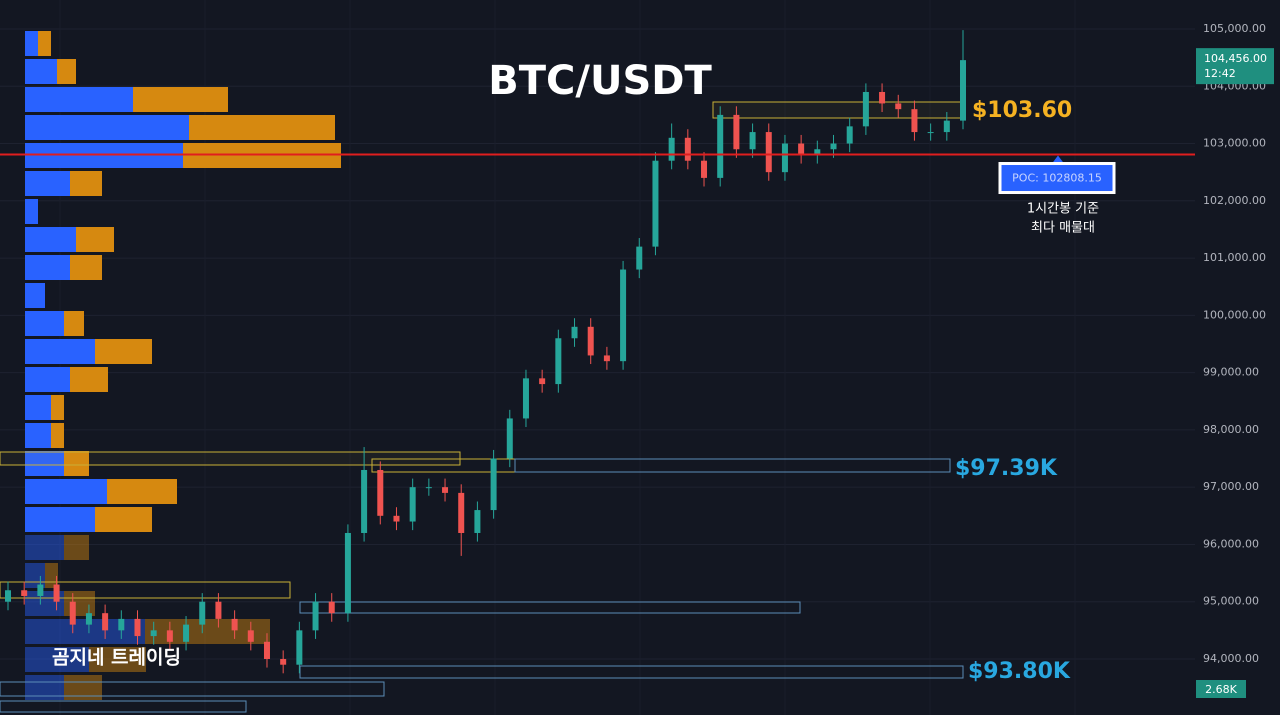 The height and width of the screenshot is (715, 1280). What do you see at coordinates (1234, 257) in the screenshot?
I see `y-tick-label: 101,000.00` at bounding box center [1234, 257].